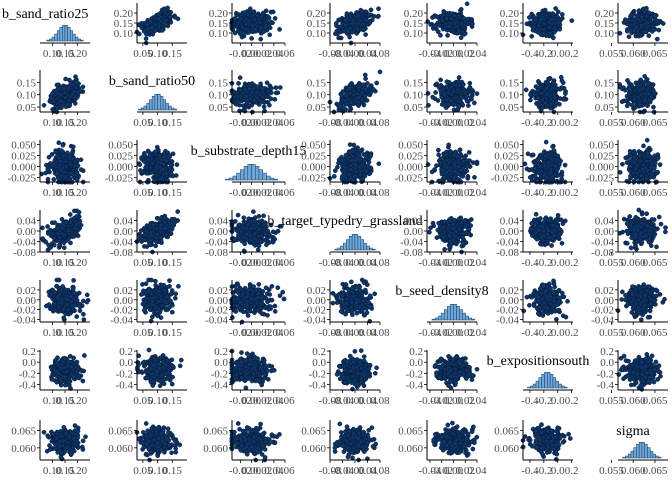  I want to click on y-tick-label: 0.025, so click(313, 156).